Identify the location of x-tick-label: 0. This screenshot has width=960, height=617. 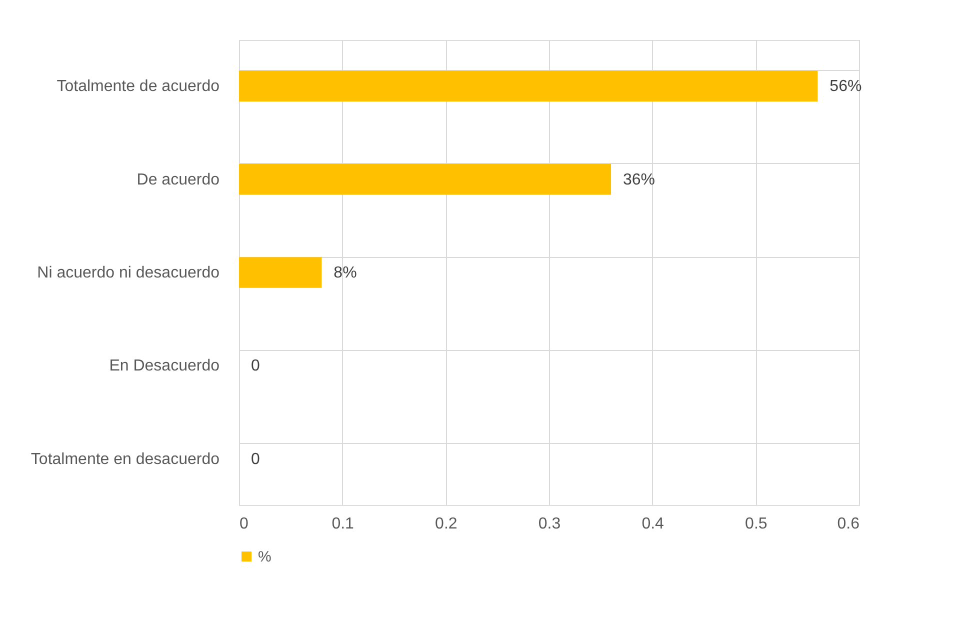
(244, 524).